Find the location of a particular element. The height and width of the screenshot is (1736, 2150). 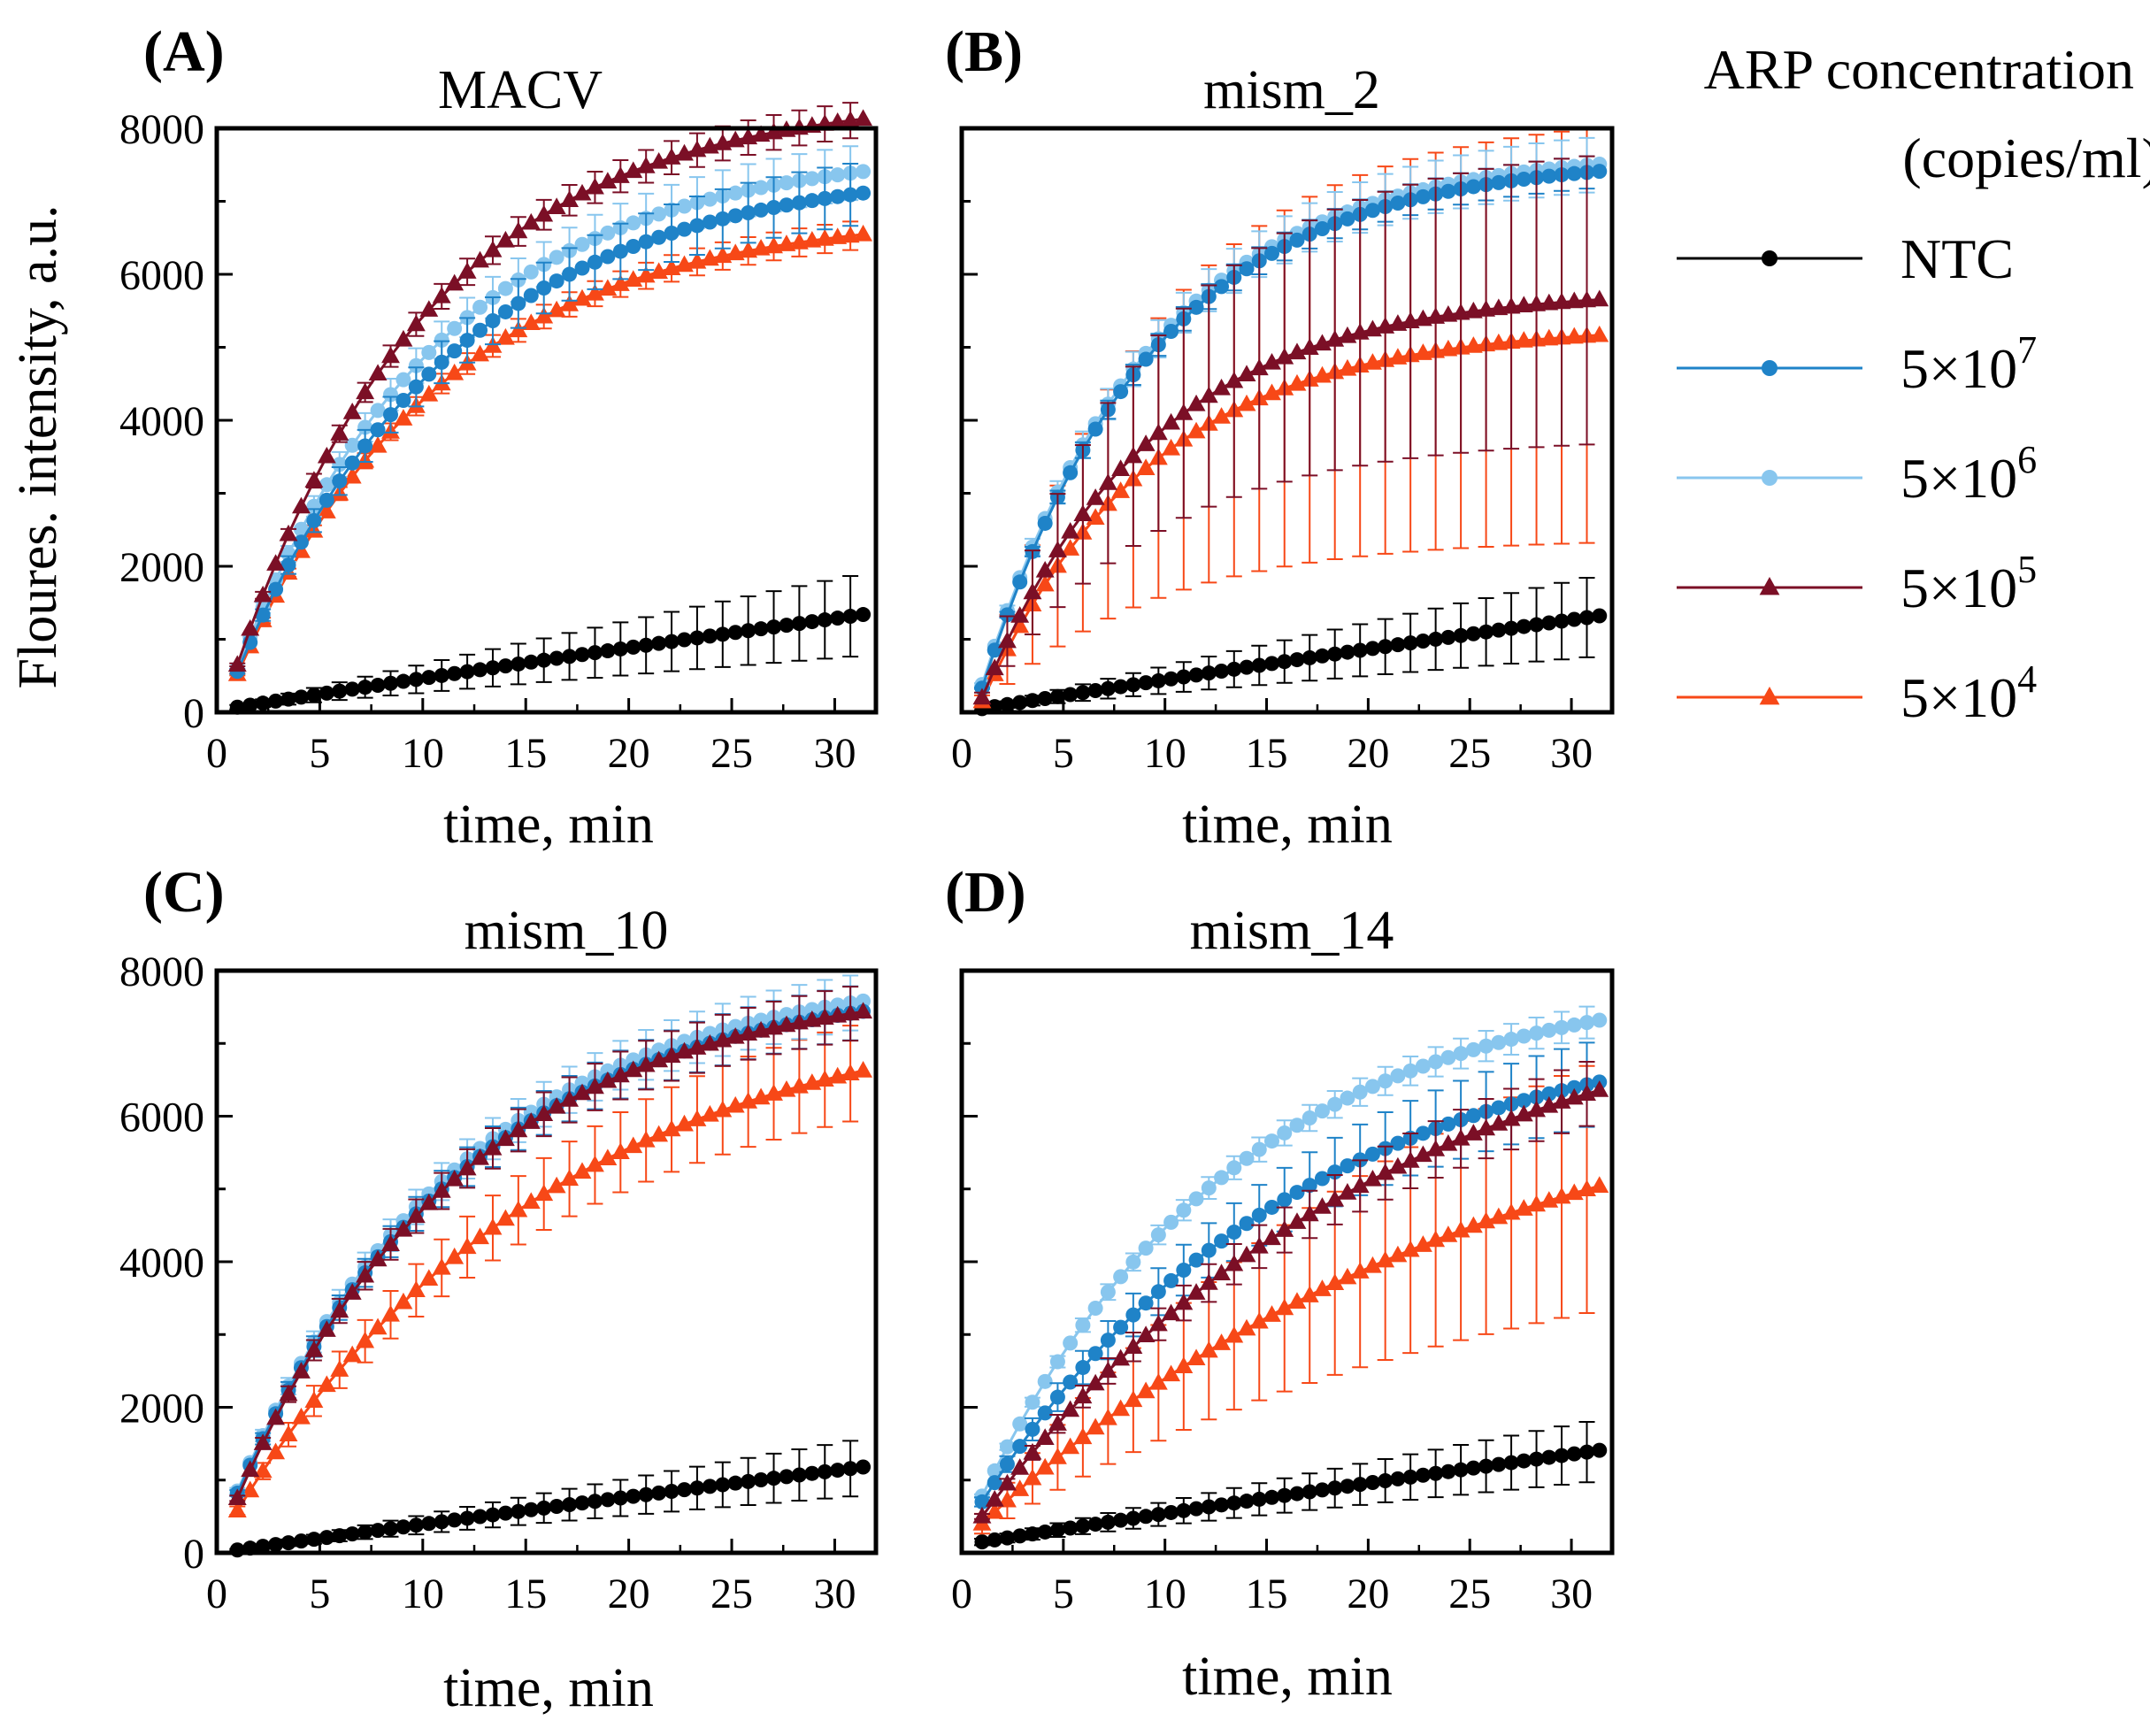

panel-a-x-tick-label: 10 is located at coordinates (423, 754).